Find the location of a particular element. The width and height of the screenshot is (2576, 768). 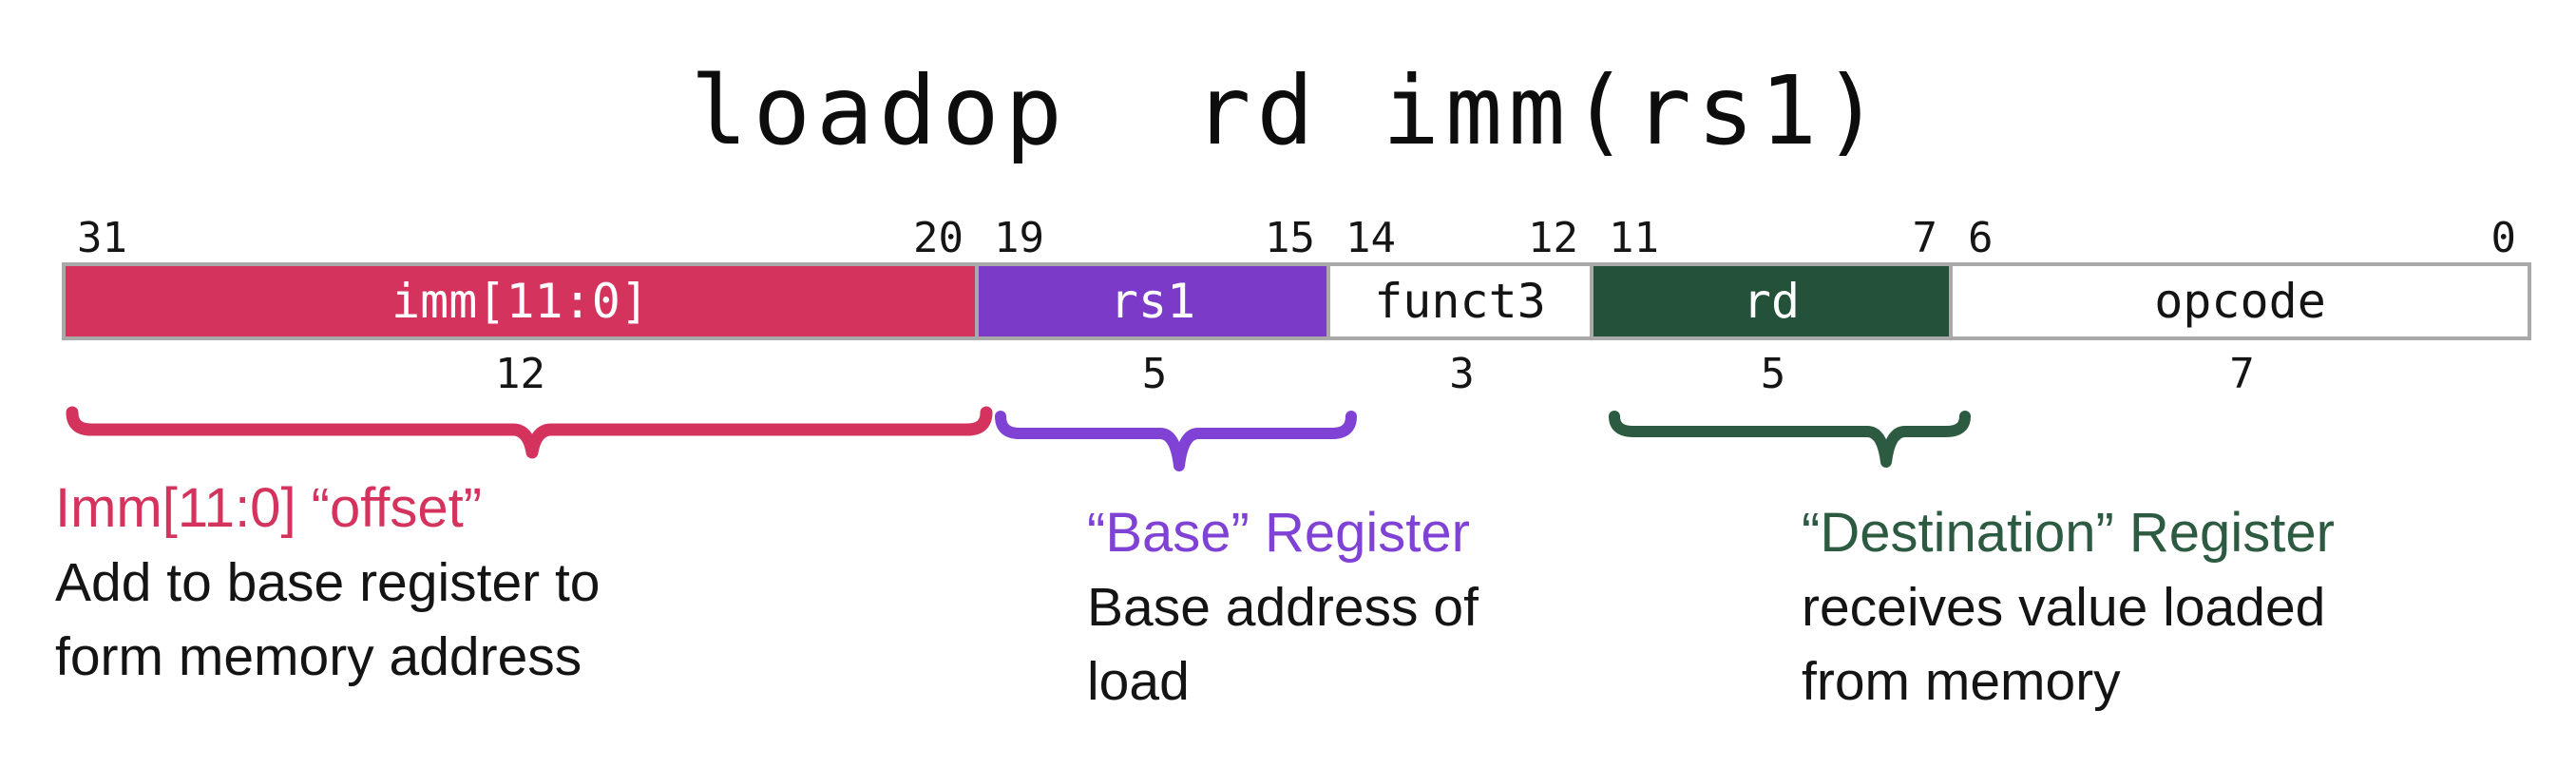

field-label: opcode is located at coordinates (2240, 301).